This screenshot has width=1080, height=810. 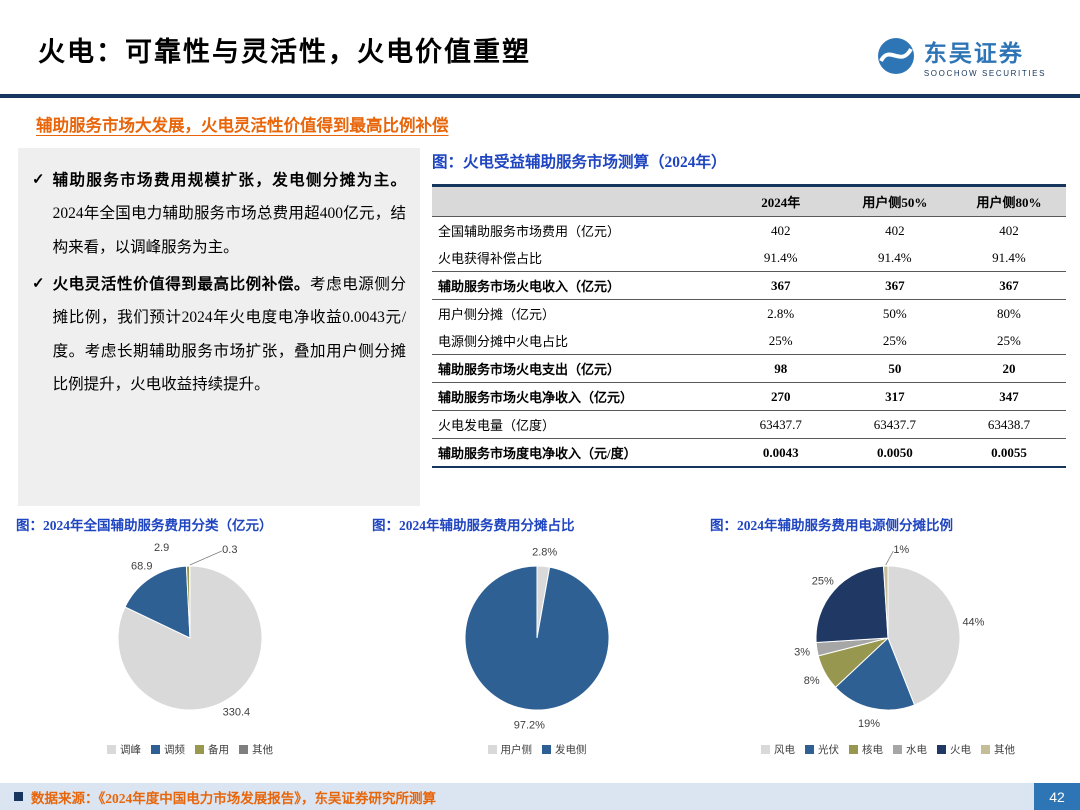 What do you see at coordinates (229, 550) in the screenshot?
I see `pie-label: 0.3` at bounding box center [229, 550].